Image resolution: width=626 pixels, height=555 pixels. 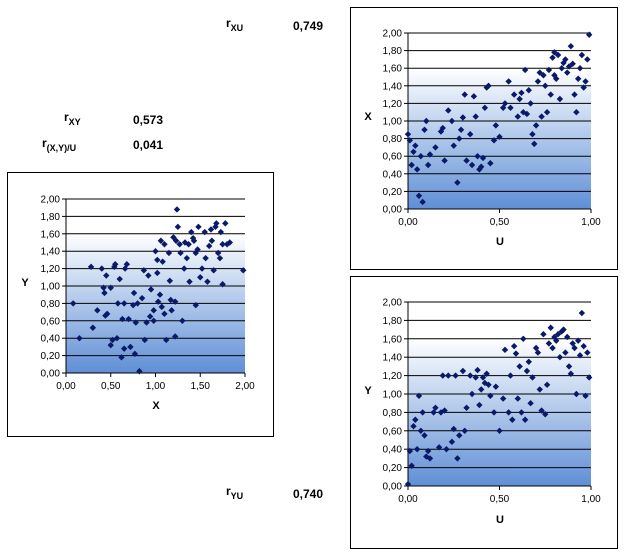 I want to click on label-r-xu: rXU, so click(x=235, y=24).